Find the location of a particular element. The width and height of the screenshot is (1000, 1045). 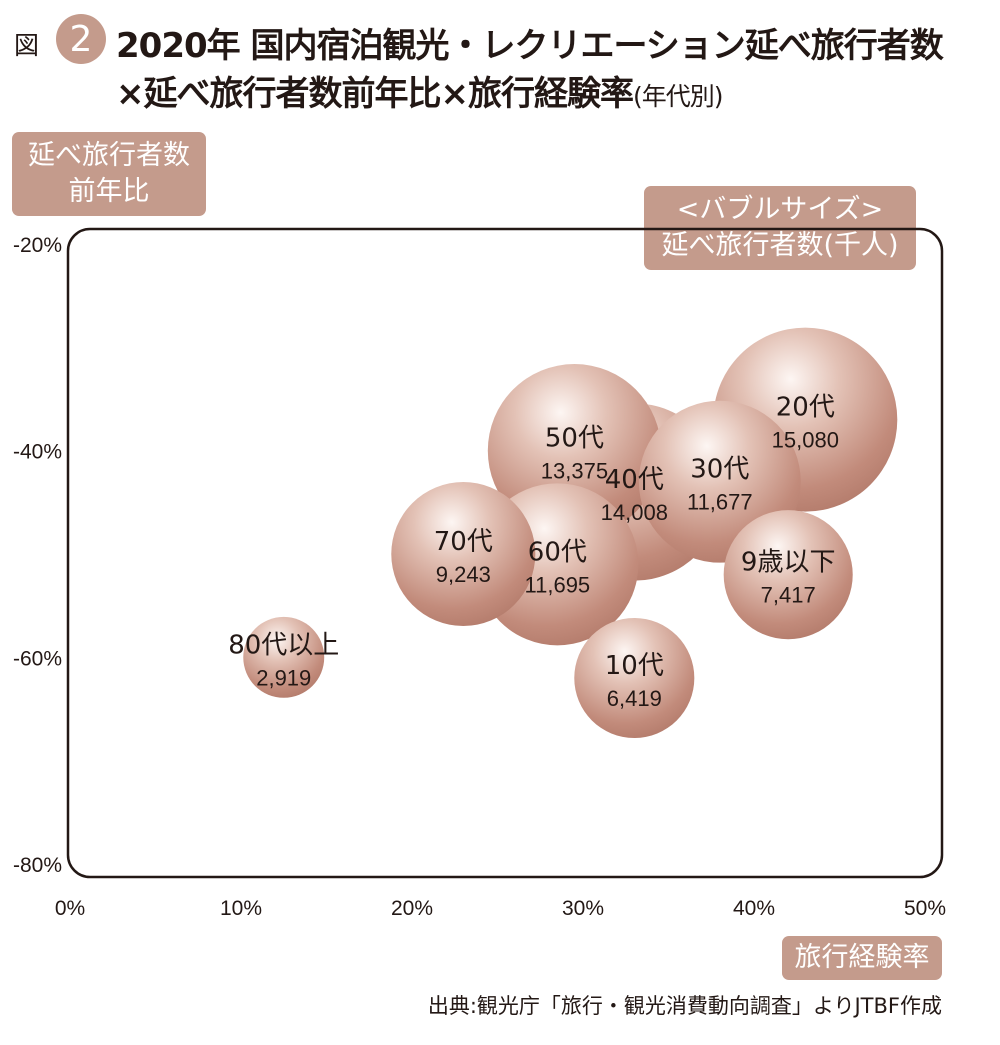

chart-title-line2: ×延べ旅行者数前年比×旅行経験率(年代別) is located at coordinates (419, 90).